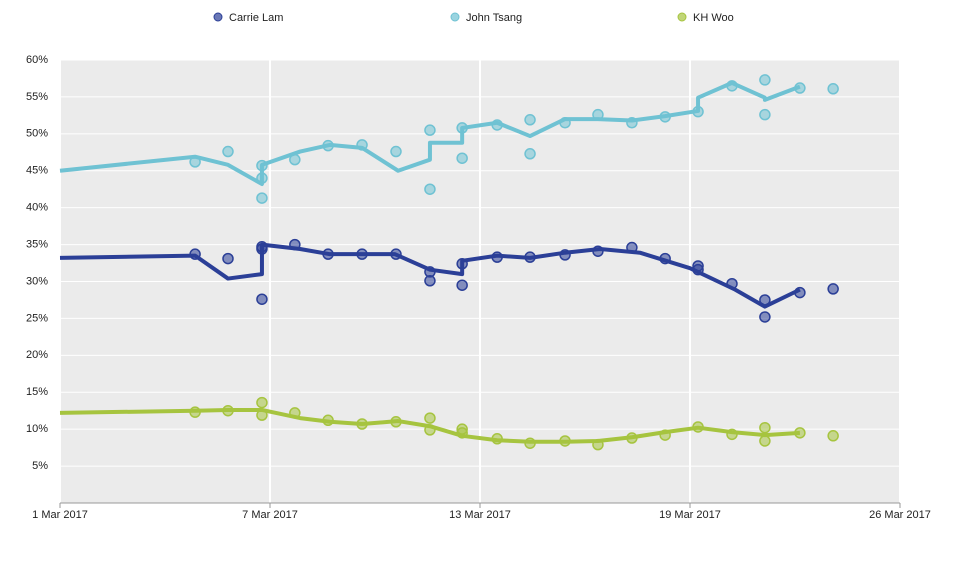 This screenshot has height=563, width=960. What do you see at coordinates (900, 515) in the screenshot?
I see `x-tick-label: 26 Mar 2017` at bounding box center [900, 515].